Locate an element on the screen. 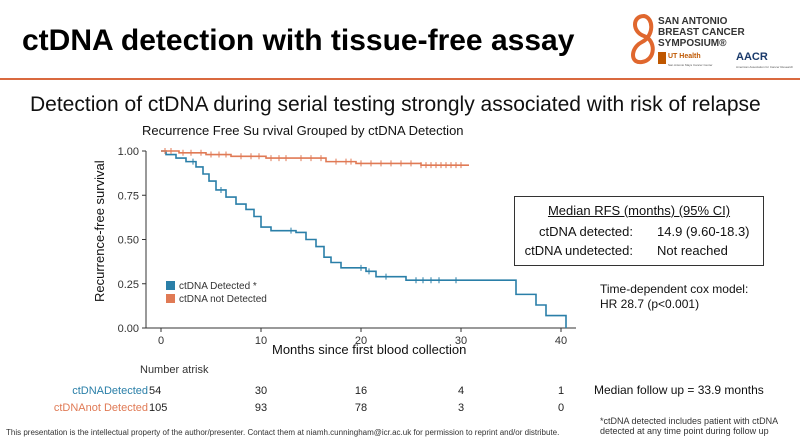  median-follow-up: Median follow up = 33.9 months is located at coordinates (679, 390).